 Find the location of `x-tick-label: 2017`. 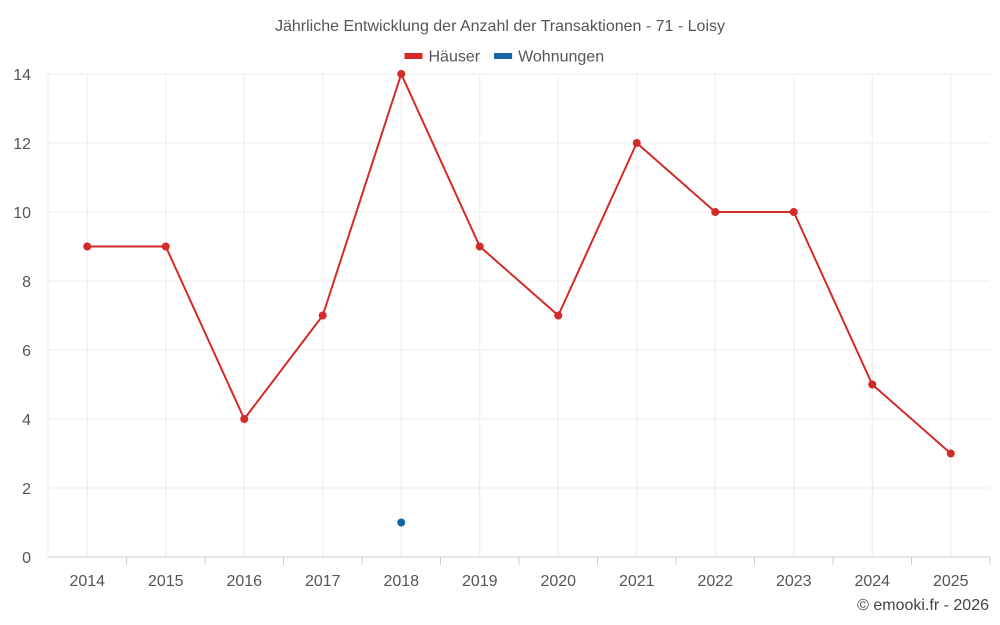

x-tick-label: 2017 is located at coordinates (323, 581).